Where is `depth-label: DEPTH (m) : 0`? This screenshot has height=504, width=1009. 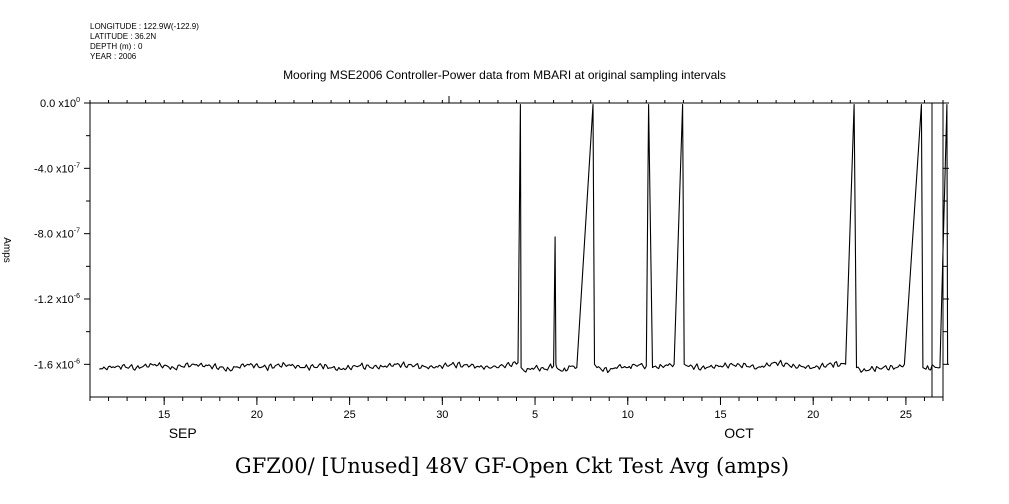 depth-label: DEPTH (m) : 0 is located at coordinates (116, 46).